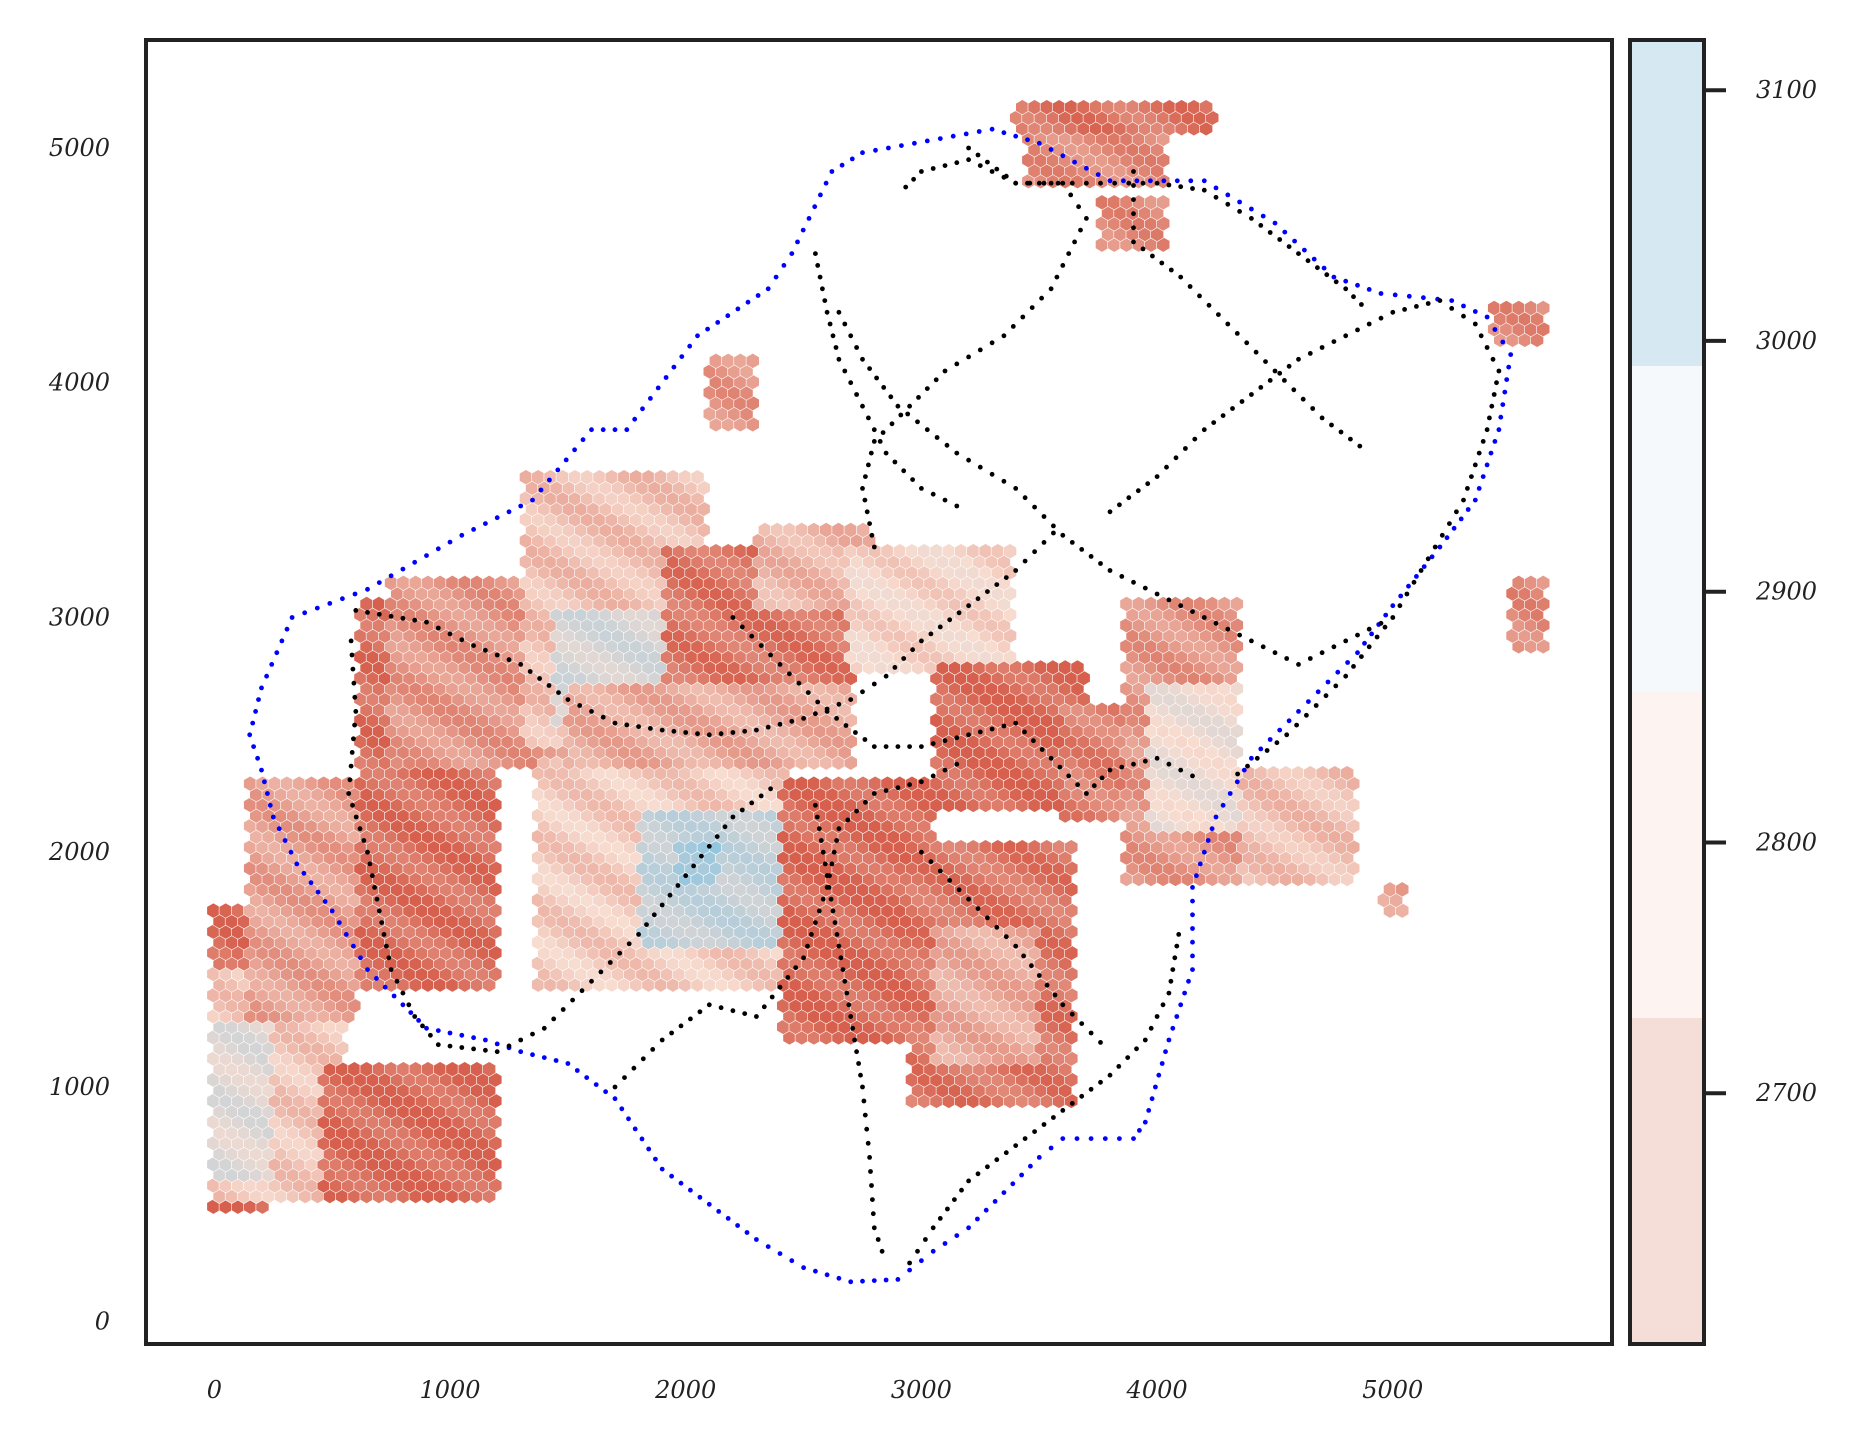  What do you see at coordinates (1786, 341) in the screenshot?
I see `colorbar-tick-label: 3000` at bounding box center [1786, 341].